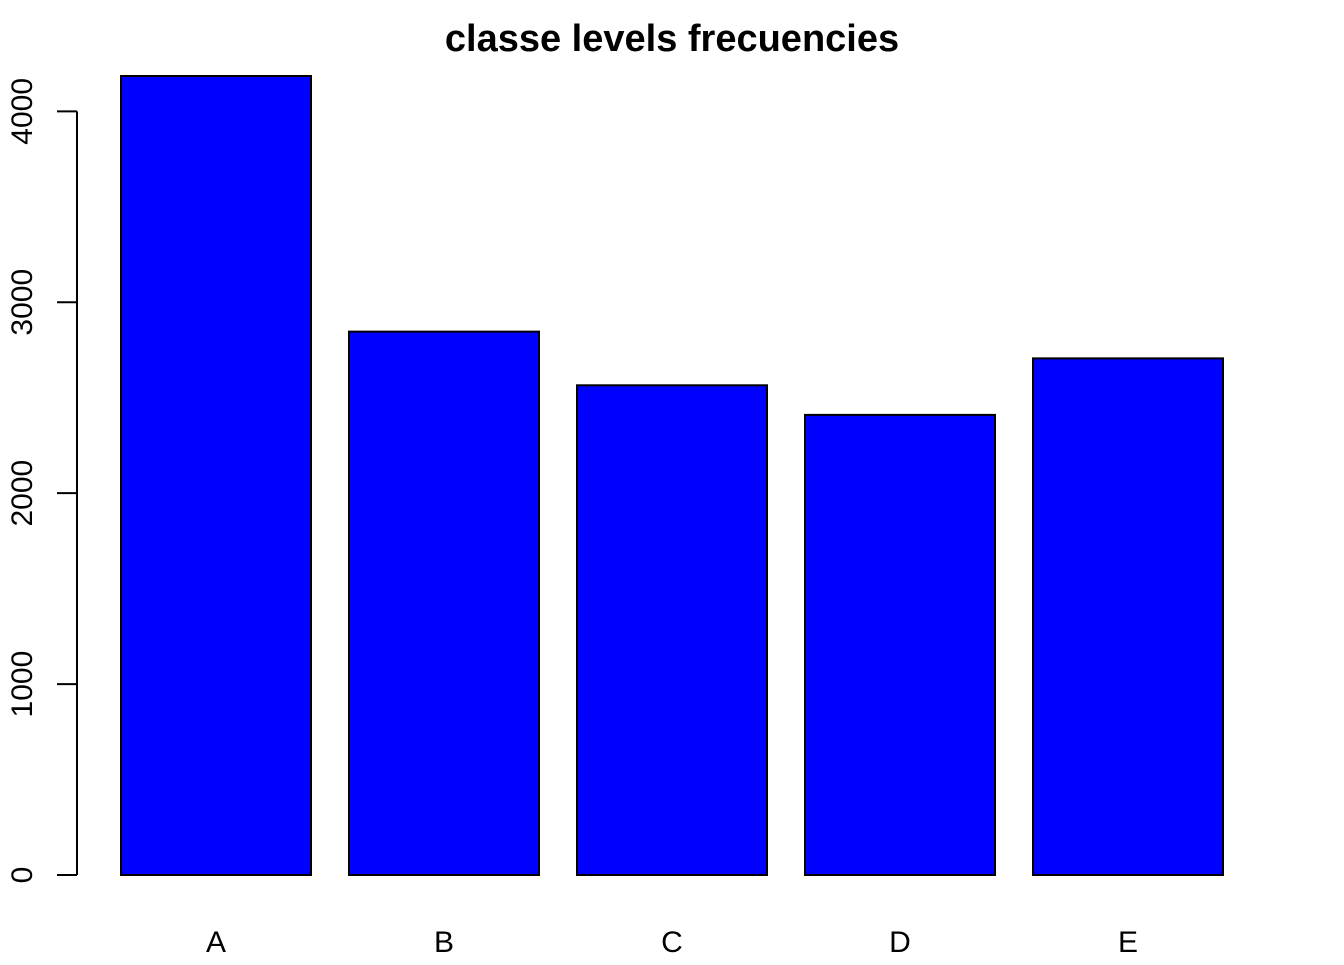 The image size is (1344, 965). Describe the element at coordinates (22, 875) in the screenshot. I see `y-tick-label: 0` at that location.